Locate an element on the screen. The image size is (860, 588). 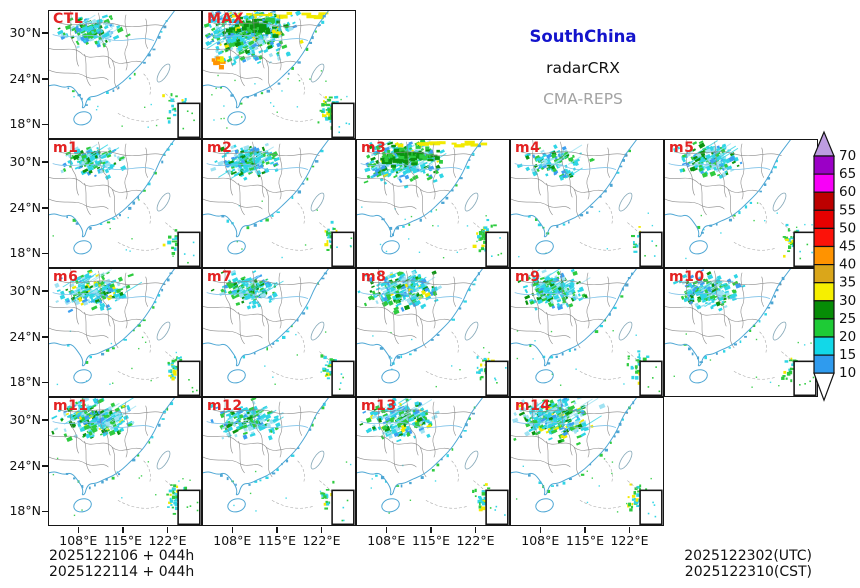
panel-label-m4: m4 is located at coordinates (528, 148).